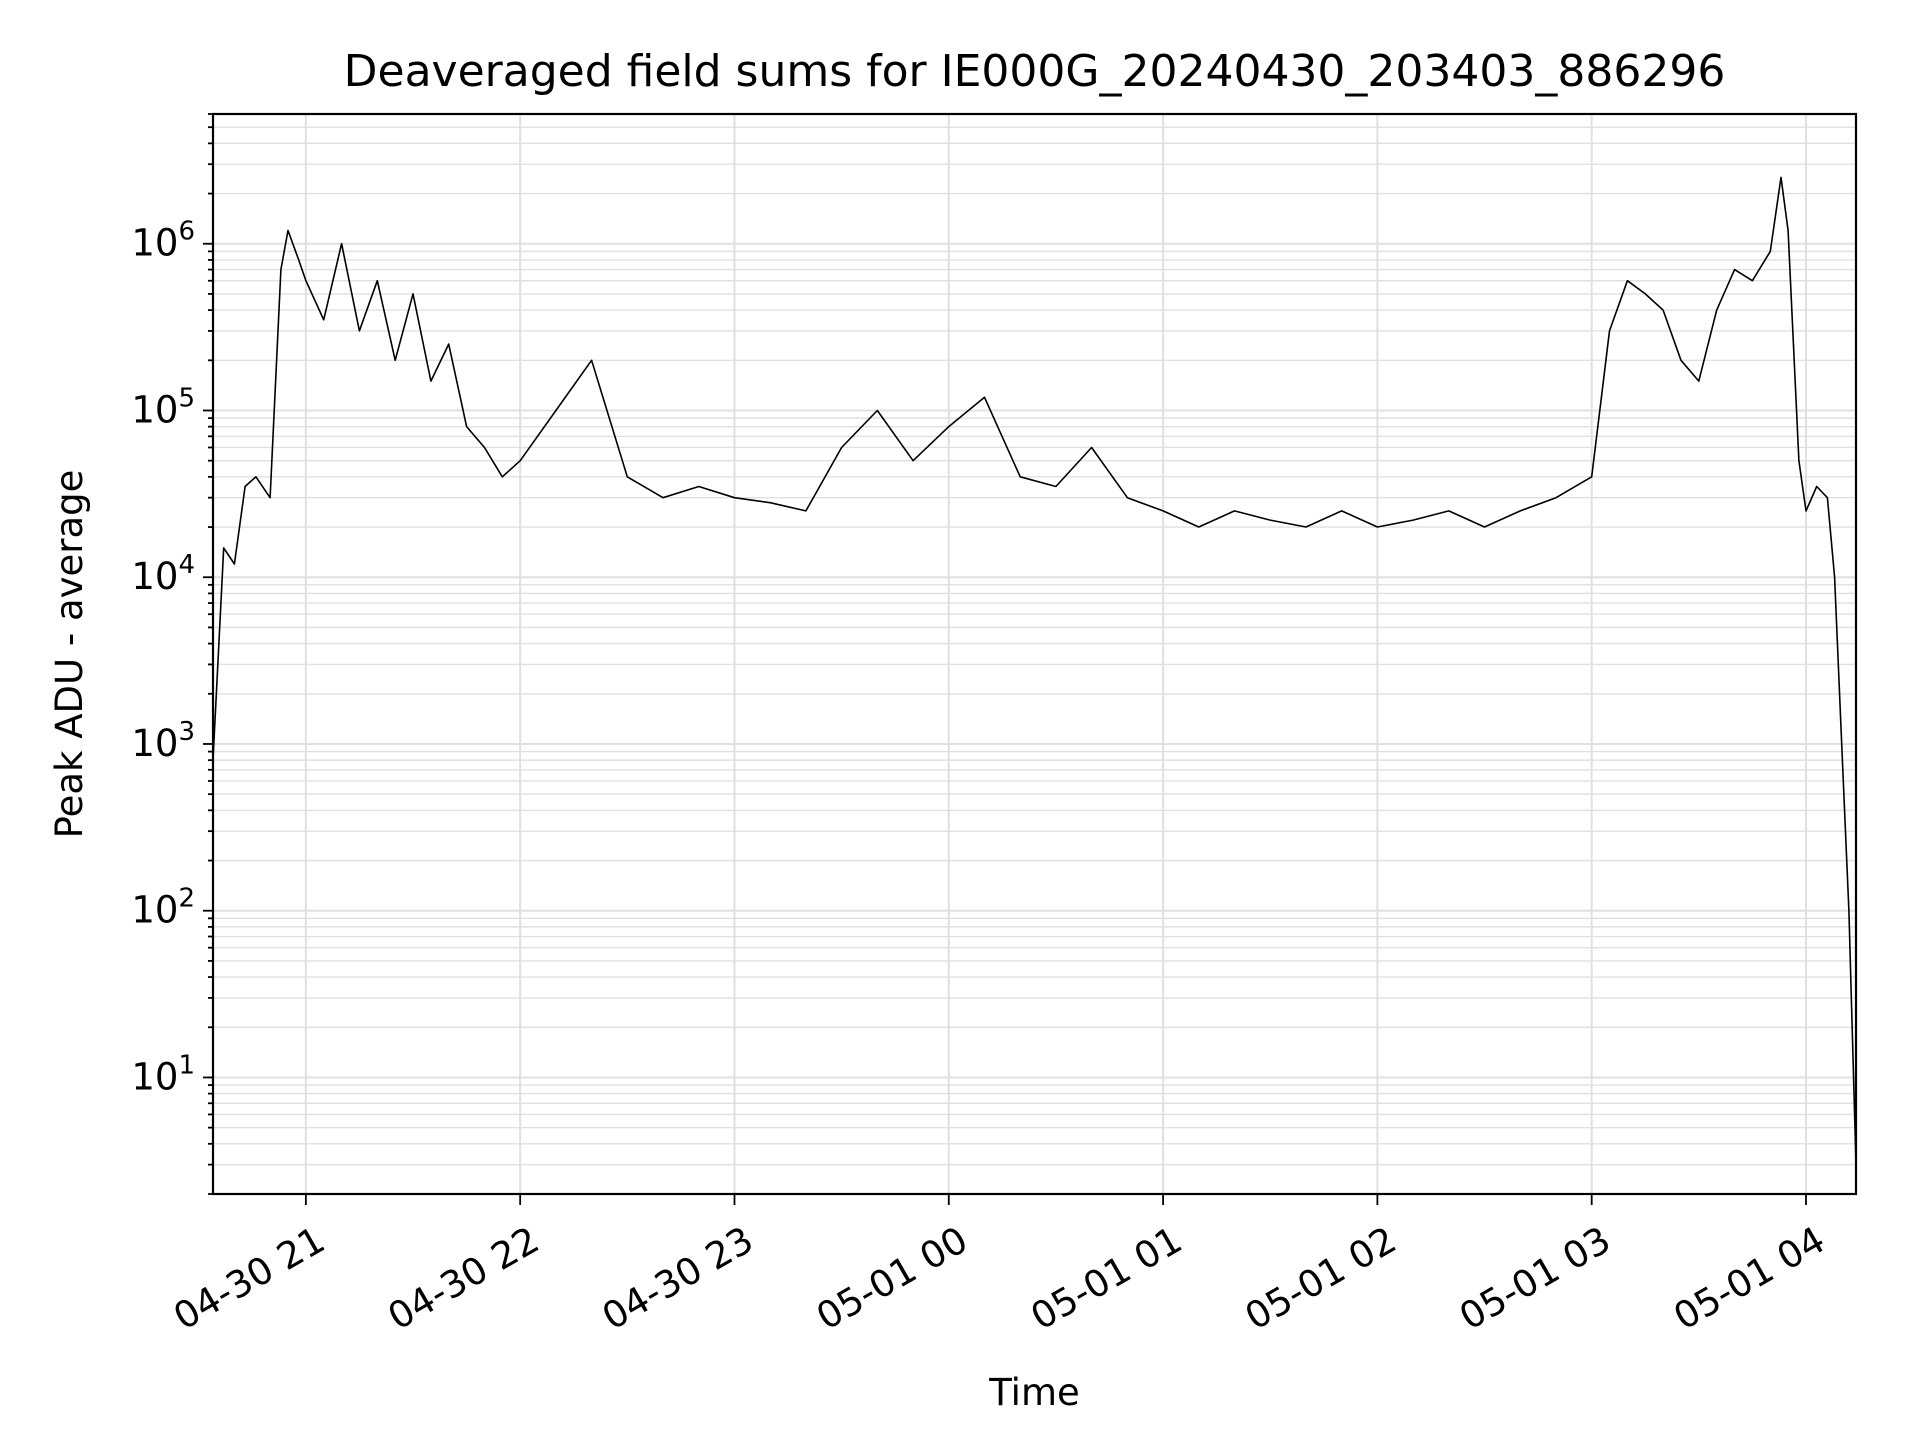 This screenshot has height=1440, width=1920. What do you see at coordinates (186, 398) in the screenshot?
I see `y-tick-exponent: 5` at bounding box center [186, 398].